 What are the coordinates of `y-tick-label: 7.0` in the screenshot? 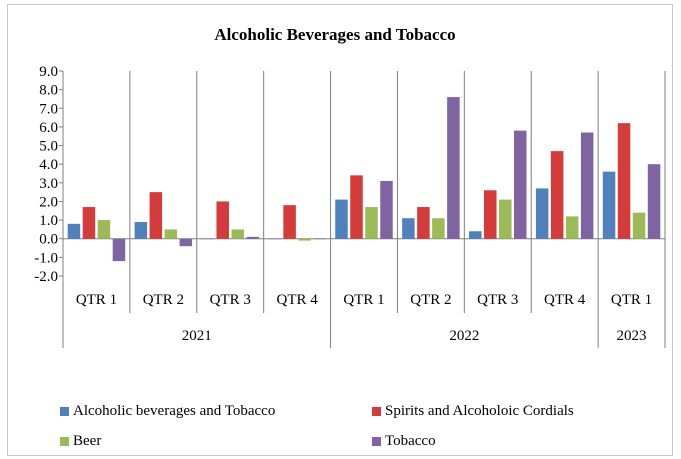 It's located at (48, 109).